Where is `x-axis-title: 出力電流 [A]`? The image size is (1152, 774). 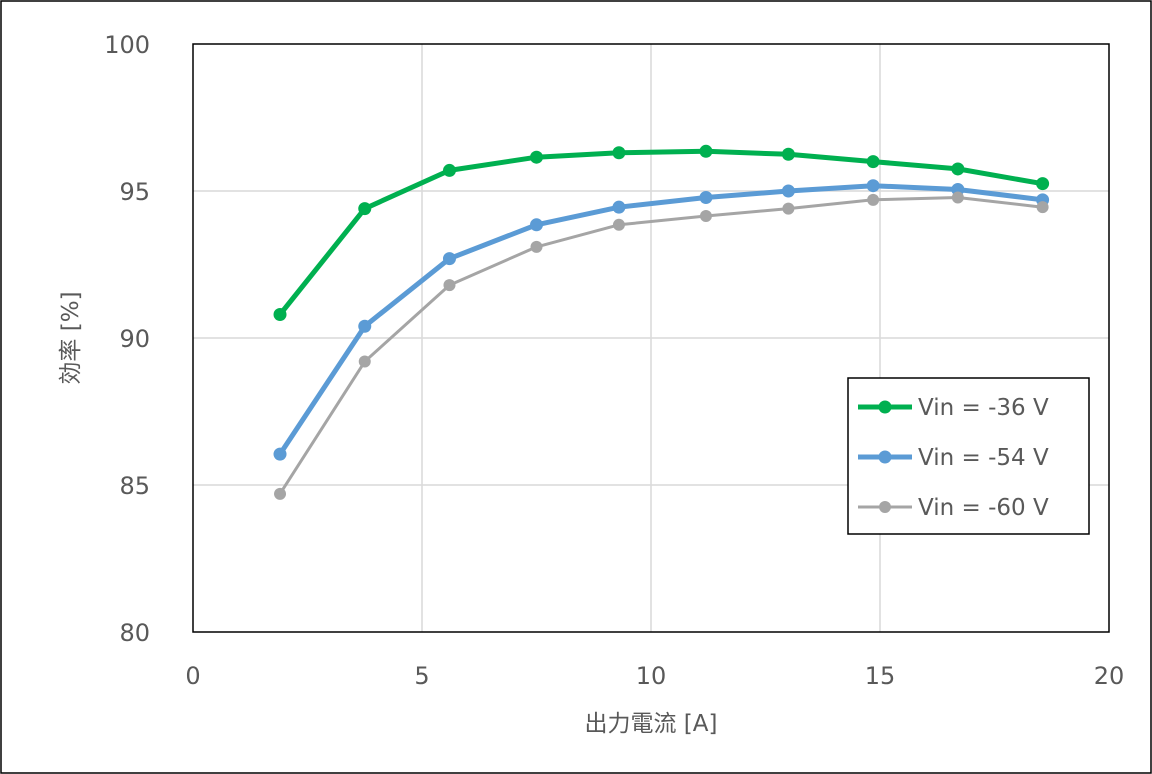 x-axis-title: 出力電流 [A] is located at coordinates (651, 724).